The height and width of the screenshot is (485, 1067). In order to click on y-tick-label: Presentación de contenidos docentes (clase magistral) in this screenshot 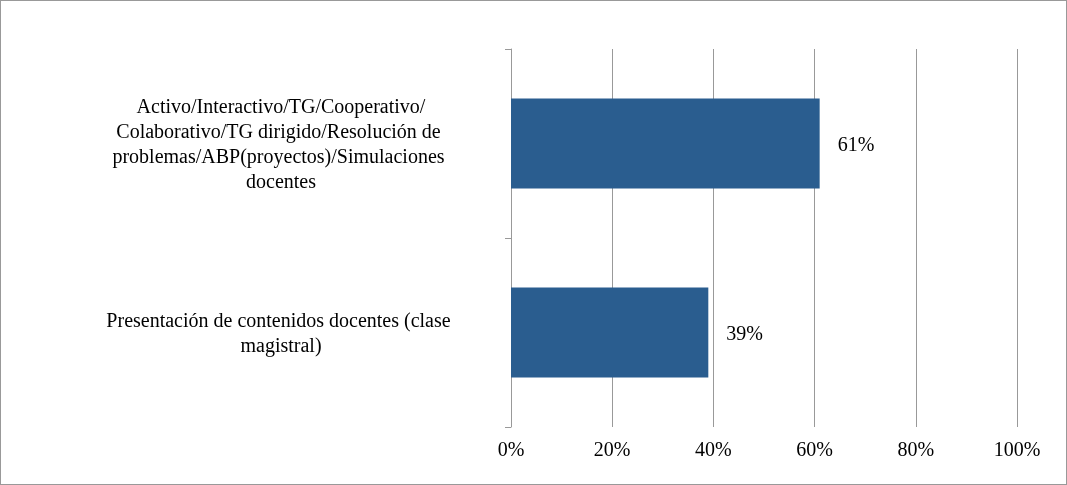, I will do `click(281, 333)`.